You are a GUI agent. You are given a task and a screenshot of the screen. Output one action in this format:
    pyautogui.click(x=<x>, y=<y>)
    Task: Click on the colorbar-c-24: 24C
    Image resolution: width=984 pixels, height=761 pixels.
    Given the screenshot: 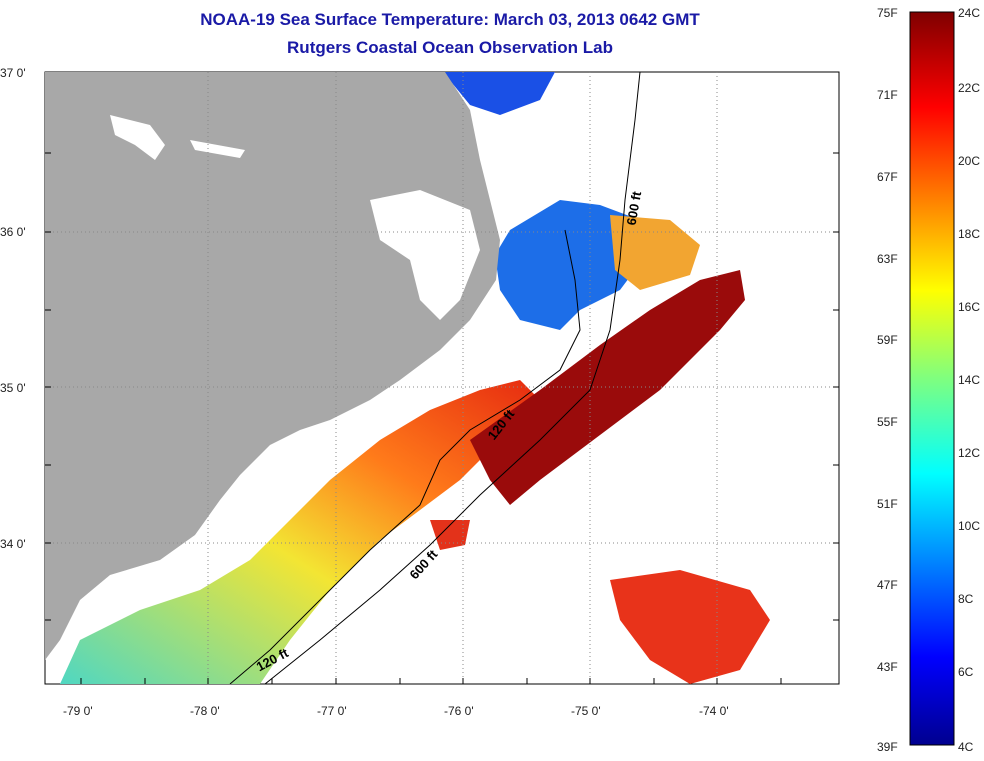 What is the action you would take?
    pyautogui.click(x=969, y=13)
    